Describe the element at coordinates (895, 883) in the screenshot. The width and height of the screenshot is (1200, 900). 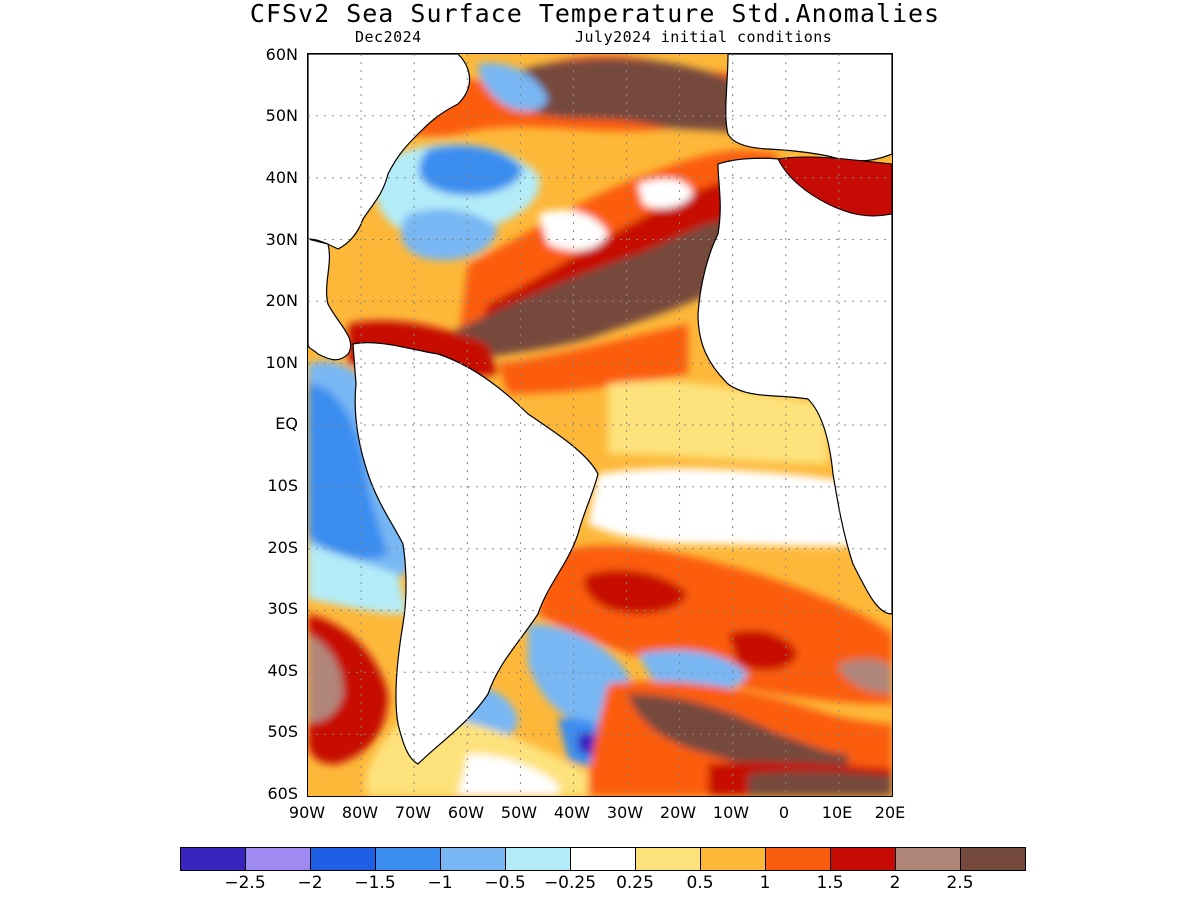
I see `colorbar-label: 2` at that location.